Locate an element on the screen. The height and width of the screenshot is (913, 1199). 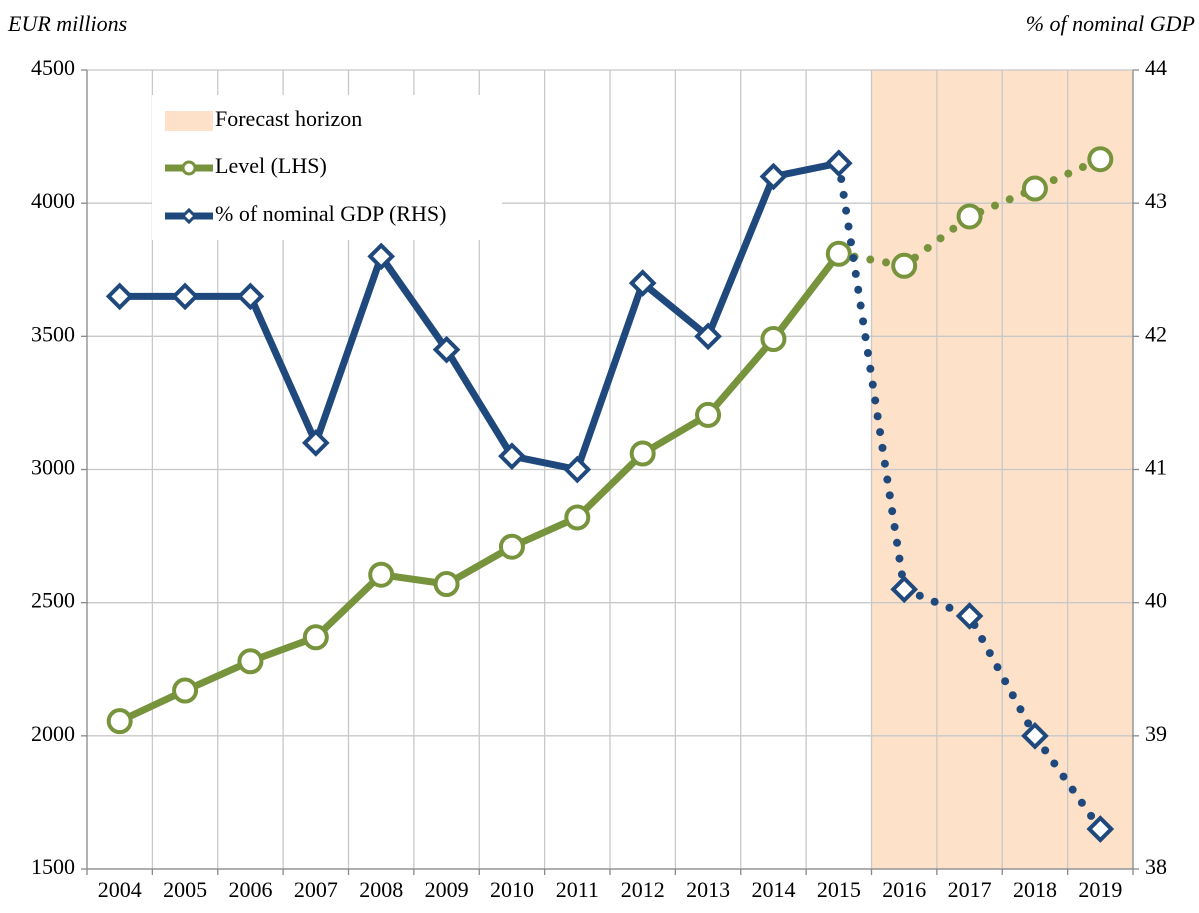
x-tick-label: 2013 is located at coordinates (708, 889).